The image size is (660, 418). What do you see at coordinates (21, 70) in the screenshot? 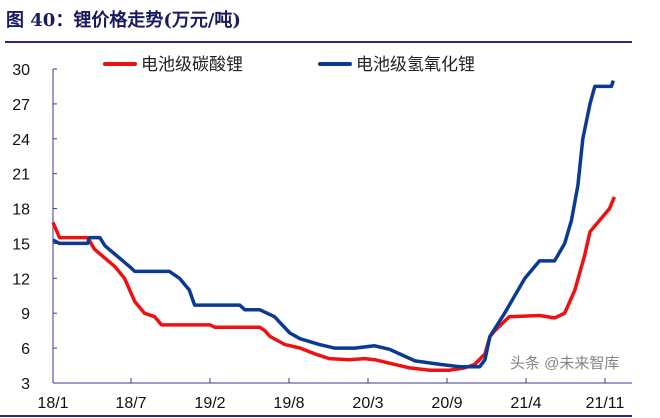
I see `y-tick-label: 30` at bounding box center [21, 70].